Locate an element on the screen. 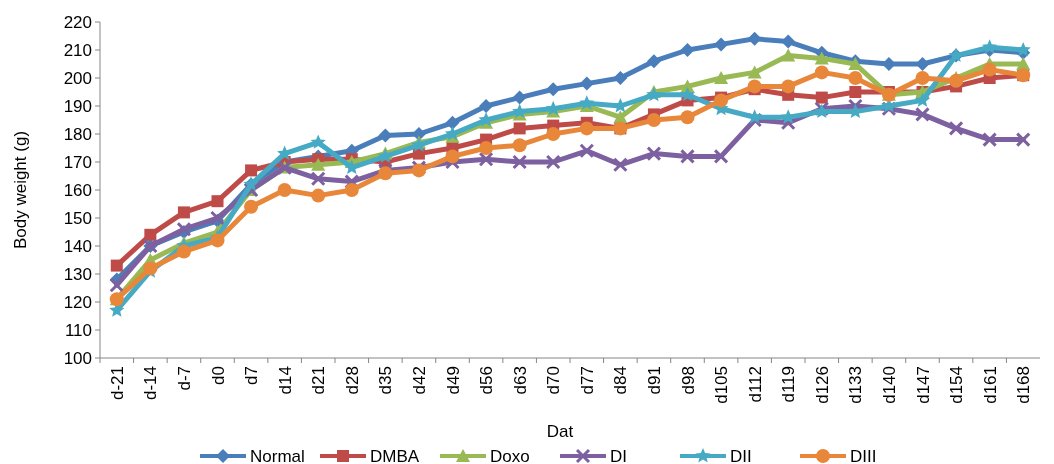  x-tick-label: d161 is located at coordinates (990, 385).